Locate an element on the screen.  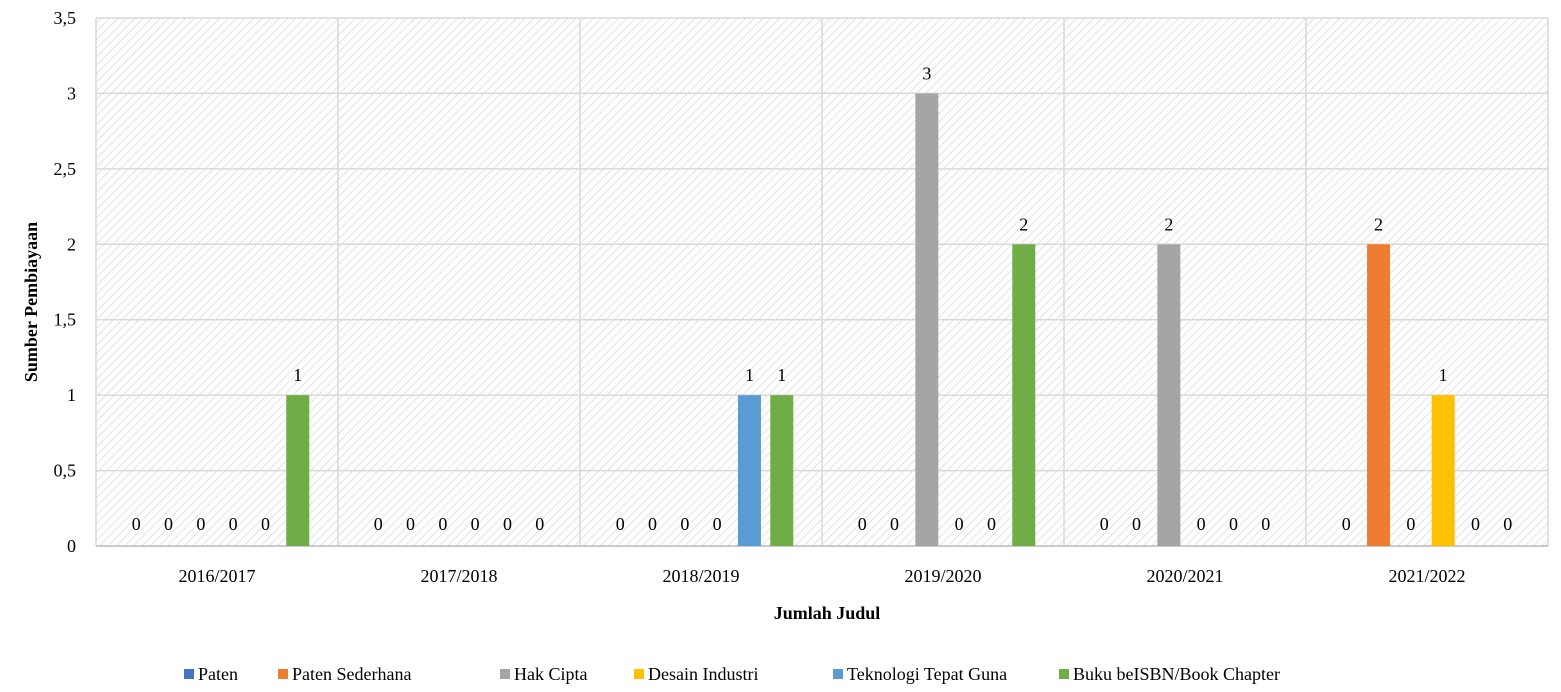
legend-label: Desain Industri is located at coordinates (703, 674).